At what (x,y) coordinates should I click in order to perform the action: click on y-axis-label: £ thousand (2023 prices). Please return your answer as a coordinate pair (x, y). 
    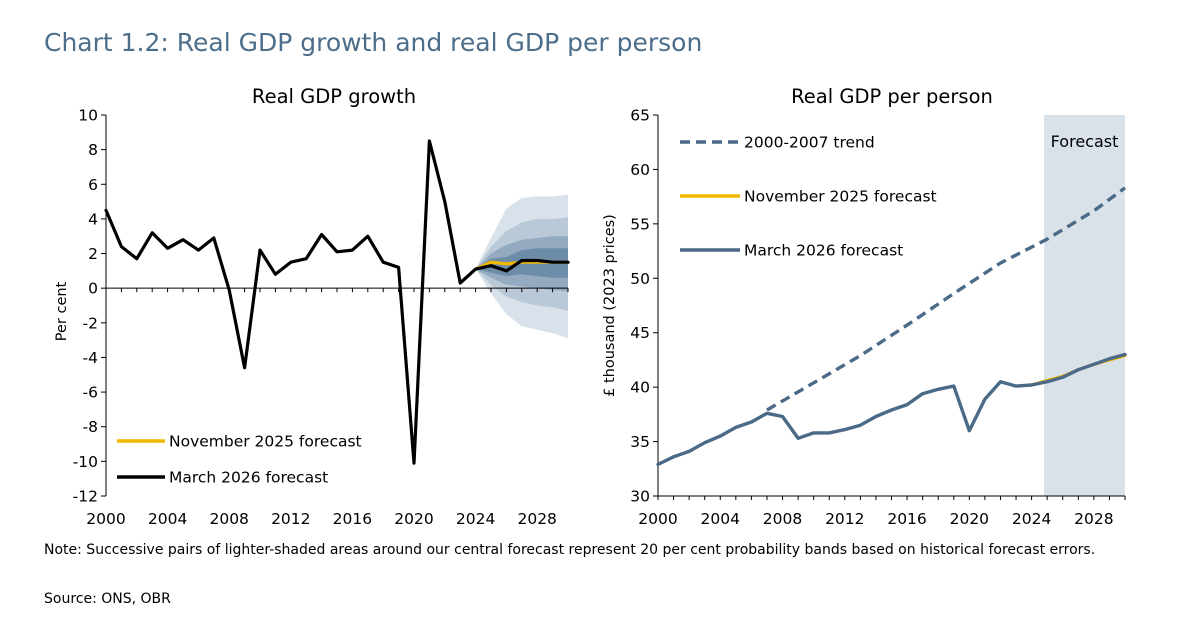
    Looking at the image, I should click on (610, 305).